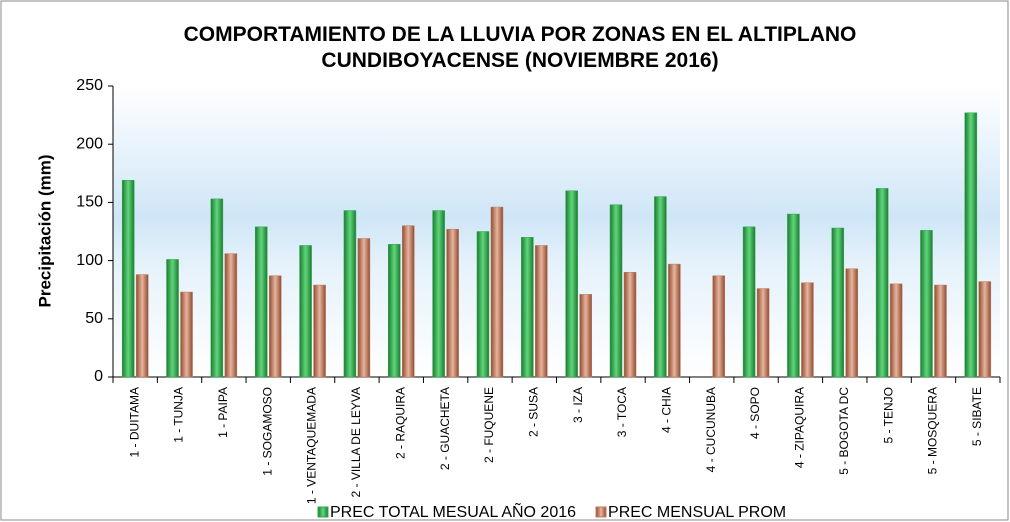 The height and width of the screenshot is (522, 1010). Describe the element at coordinates (89, 202) in the screenshot. I see `y-tick-label: 150` at that location.